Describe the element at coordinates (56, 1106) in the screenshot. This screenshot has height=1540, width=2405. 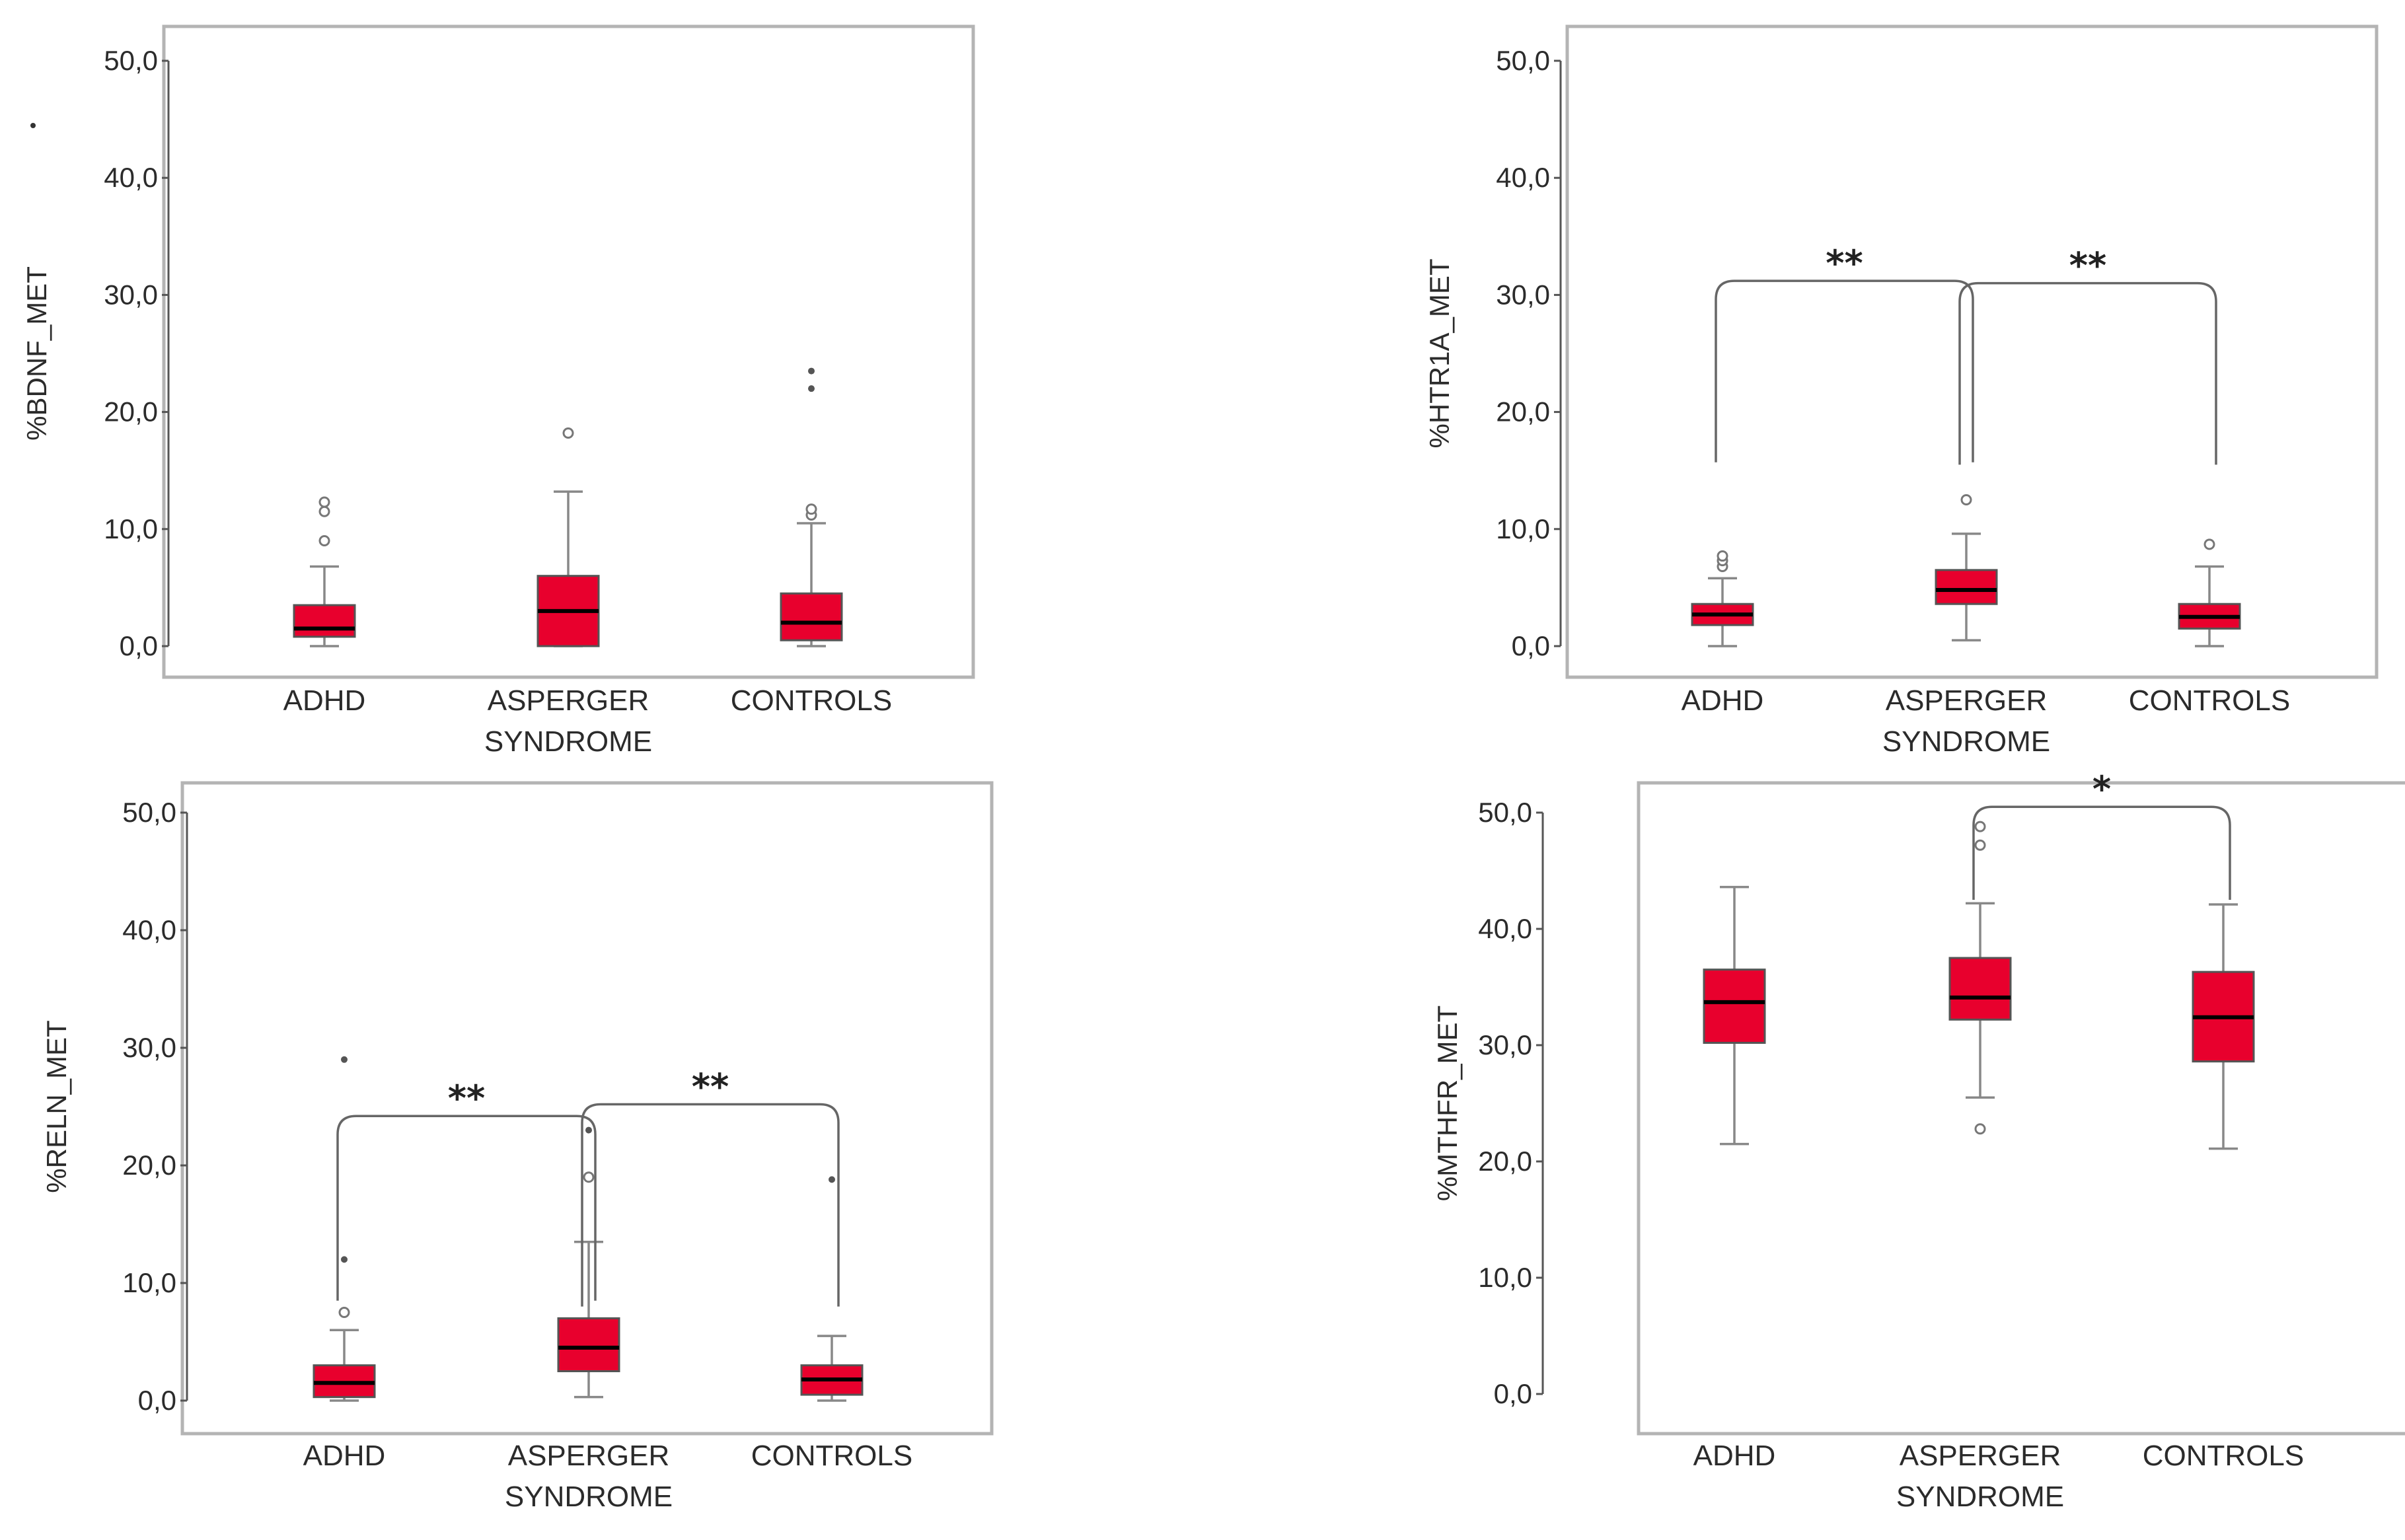
I see `y-axis-title: %RELN_MET` at that location.